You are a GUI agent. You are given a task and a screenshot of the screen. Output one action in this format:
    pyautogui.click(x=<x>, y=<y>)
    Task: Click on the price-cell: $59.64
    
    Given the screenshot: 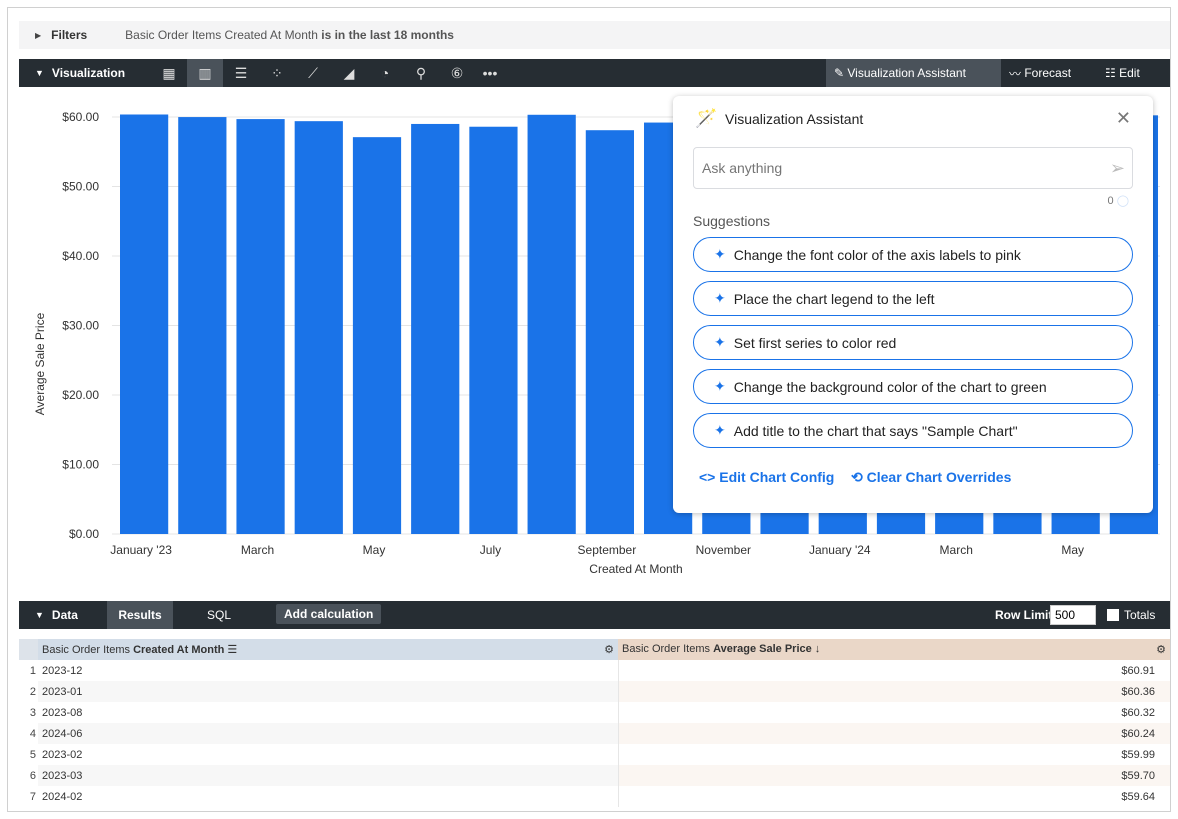 What is the action you would take?
    pyautogui.click(x=893, y=796)
    